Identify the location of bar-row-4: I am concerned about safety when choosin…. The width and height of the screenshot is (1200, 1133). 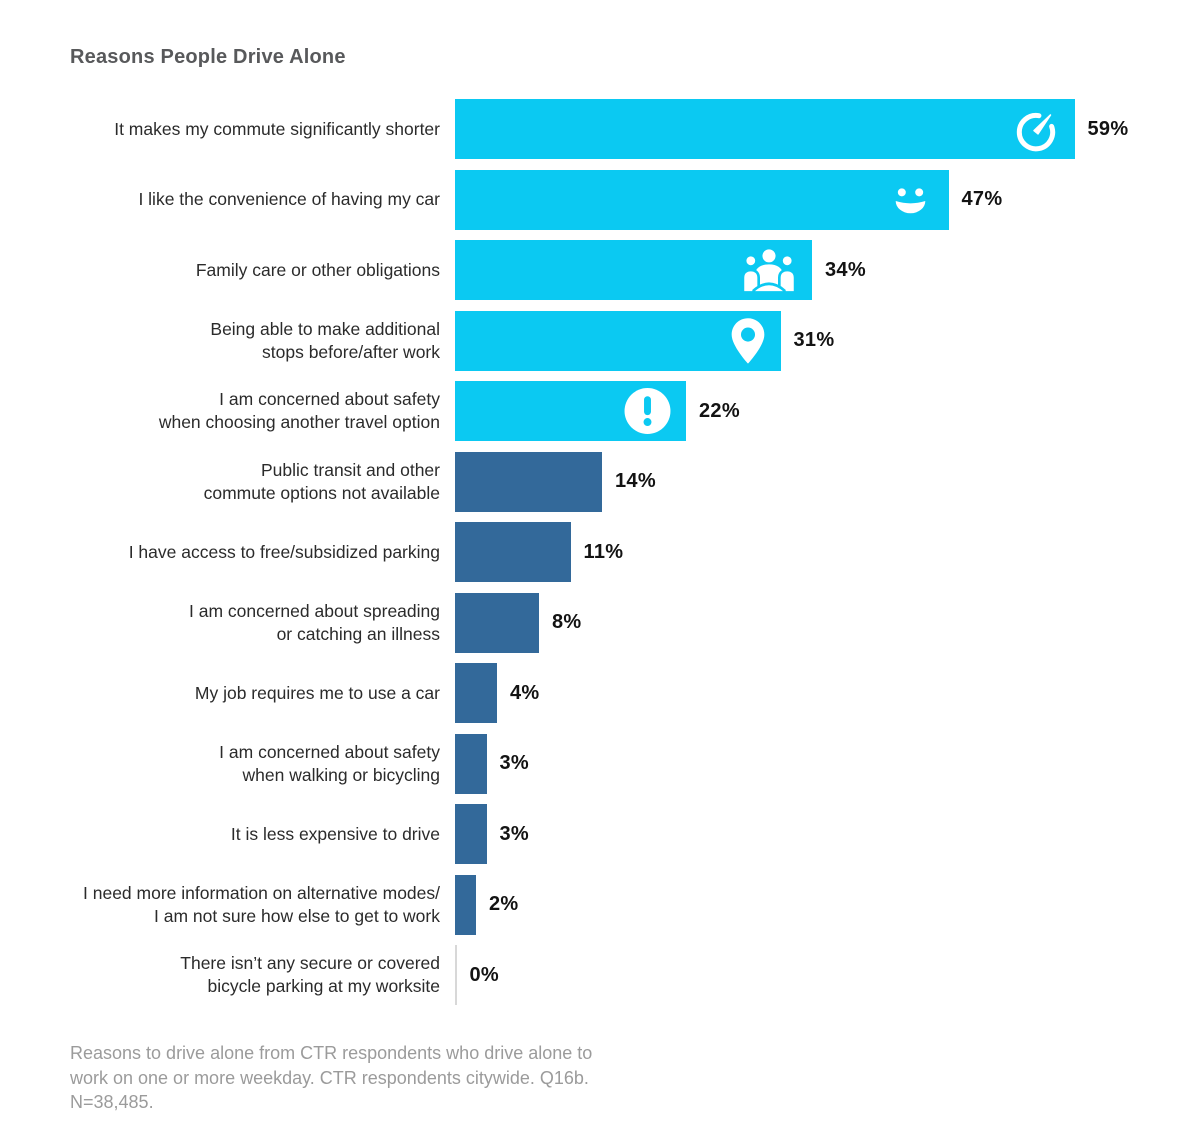
(591, 411).